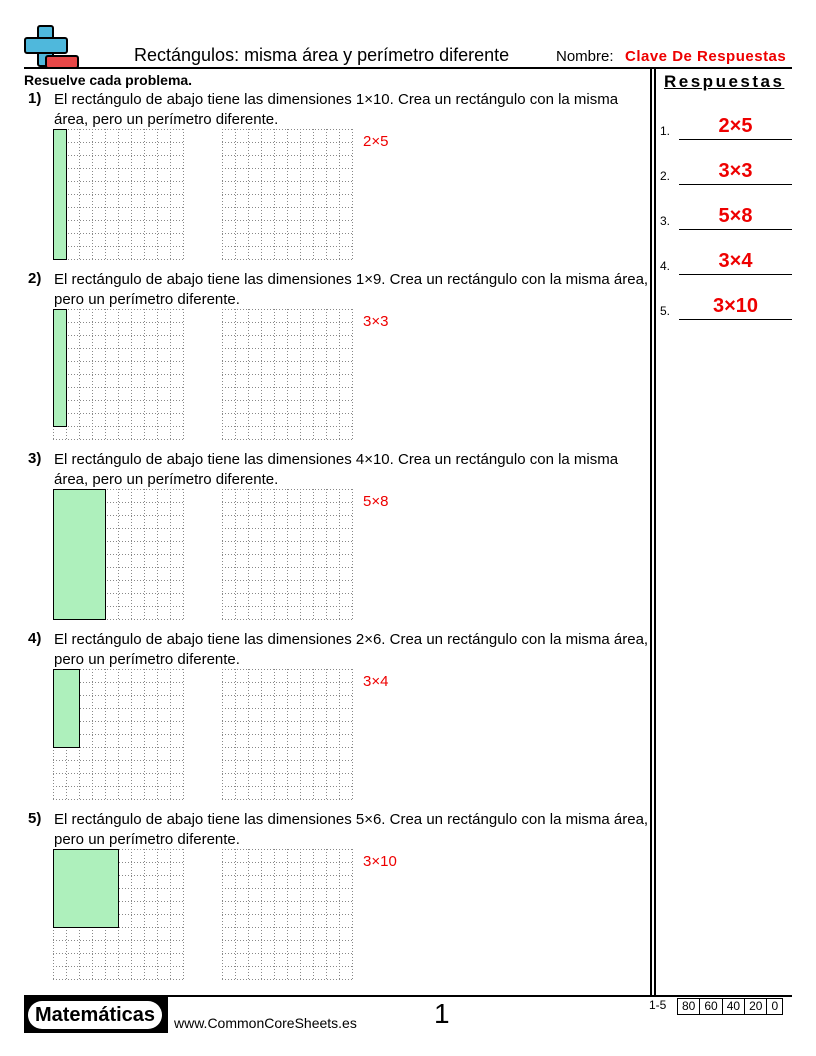 This screenshot has width=816, height=1056. I want to click on score-table: 80 60 40 20 0, so click(730, 1006).